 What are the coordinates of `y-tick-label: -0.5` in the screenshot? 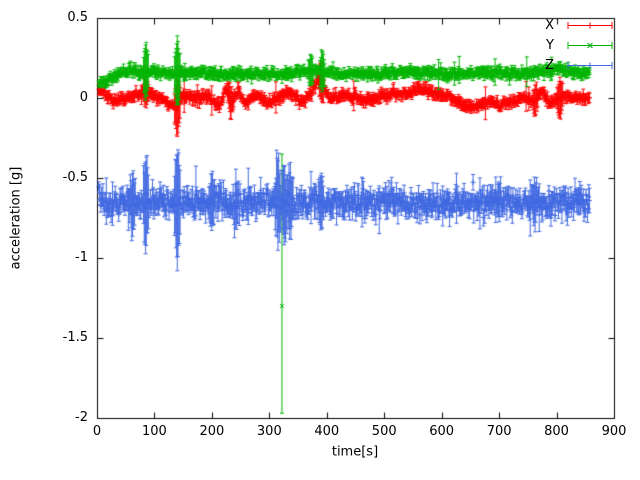 It's located at (75, 177).